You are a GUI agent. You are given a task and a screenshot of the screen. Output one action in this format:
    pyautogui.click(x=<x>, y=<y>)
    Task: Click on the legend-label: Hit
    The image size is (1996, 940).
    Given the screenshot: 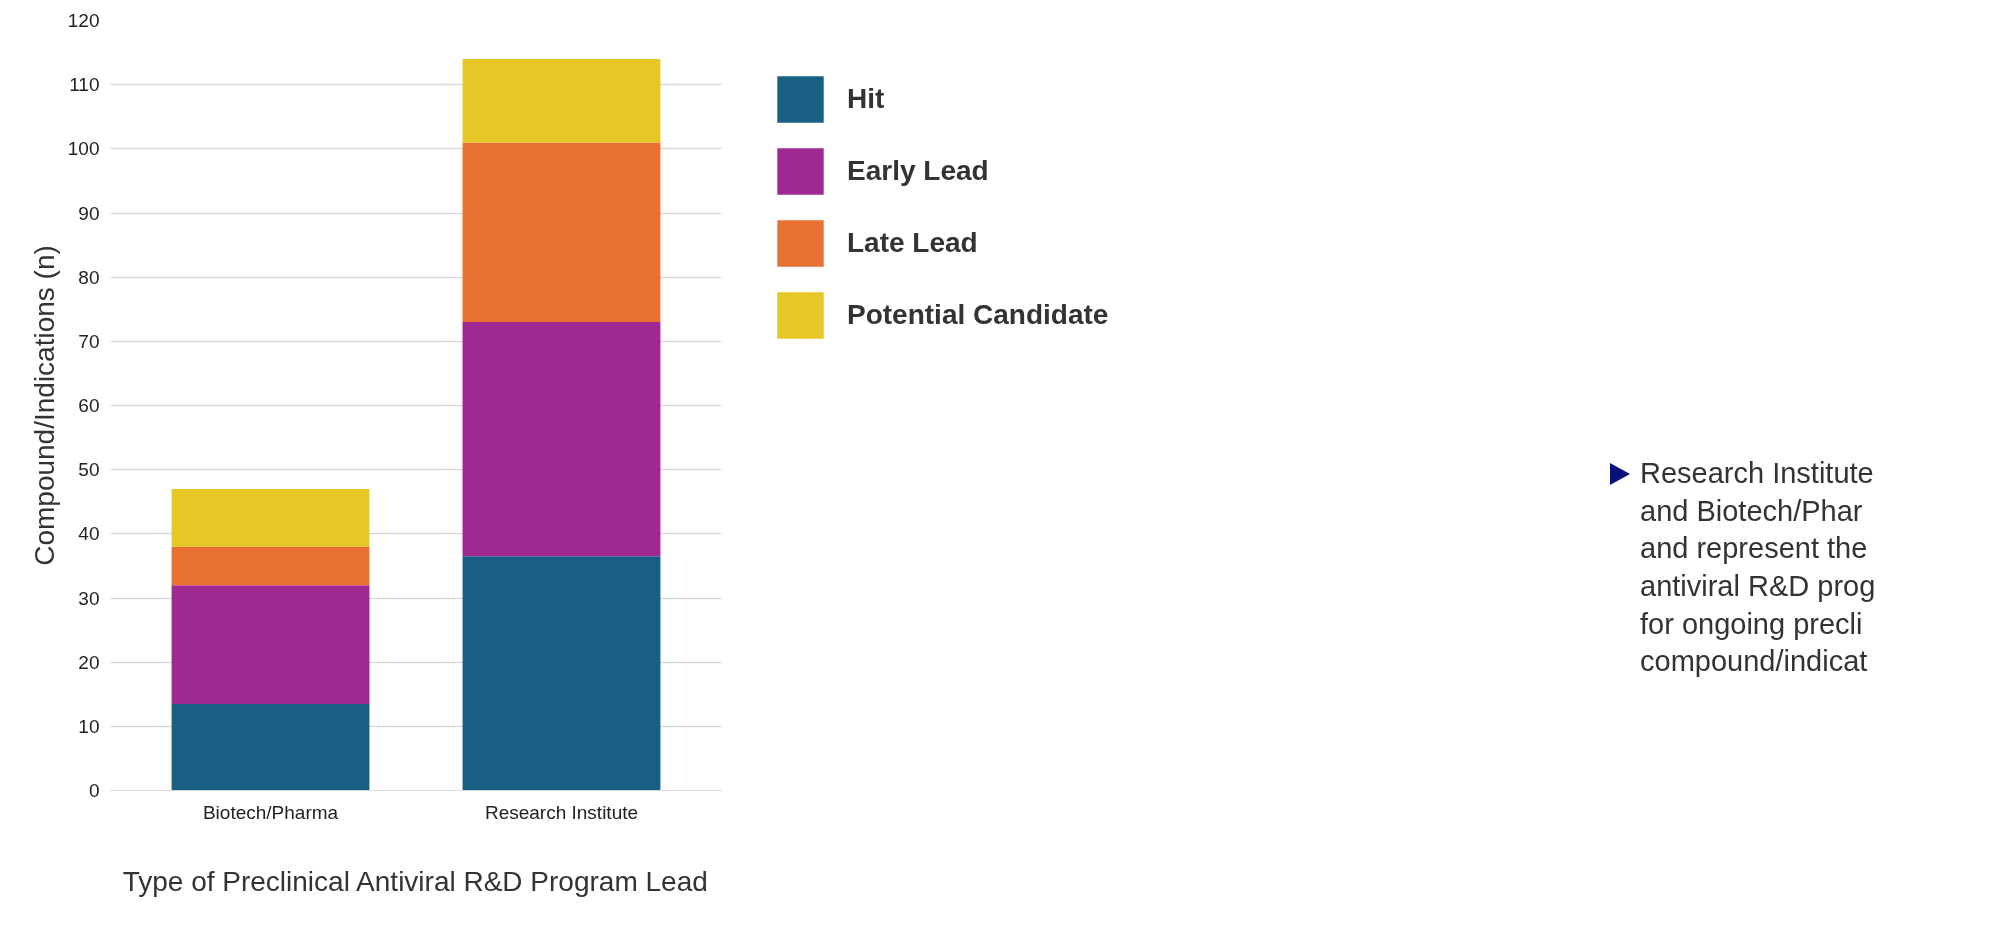 What is the action you would take?
    pyautogui.click(x=866, y=99)
    